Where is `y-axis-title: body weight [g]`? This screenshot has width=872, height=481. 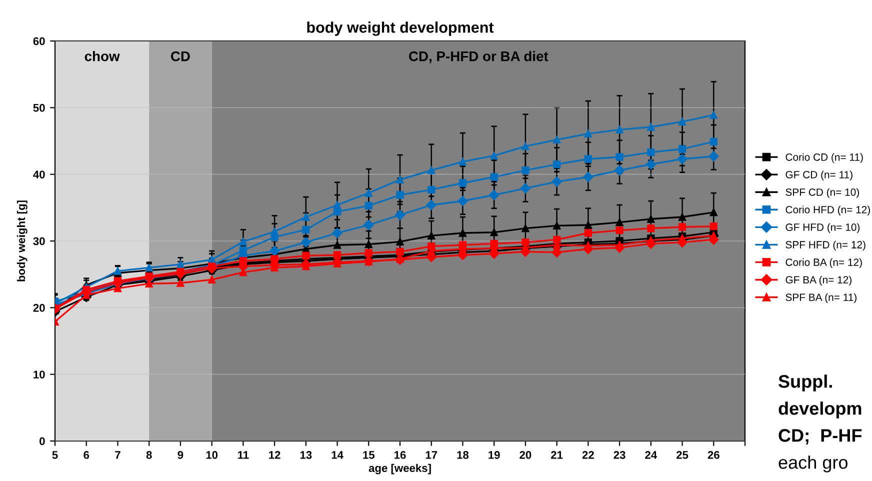
y-axis-title: body weight [g] is located at coordinates (22, 241).